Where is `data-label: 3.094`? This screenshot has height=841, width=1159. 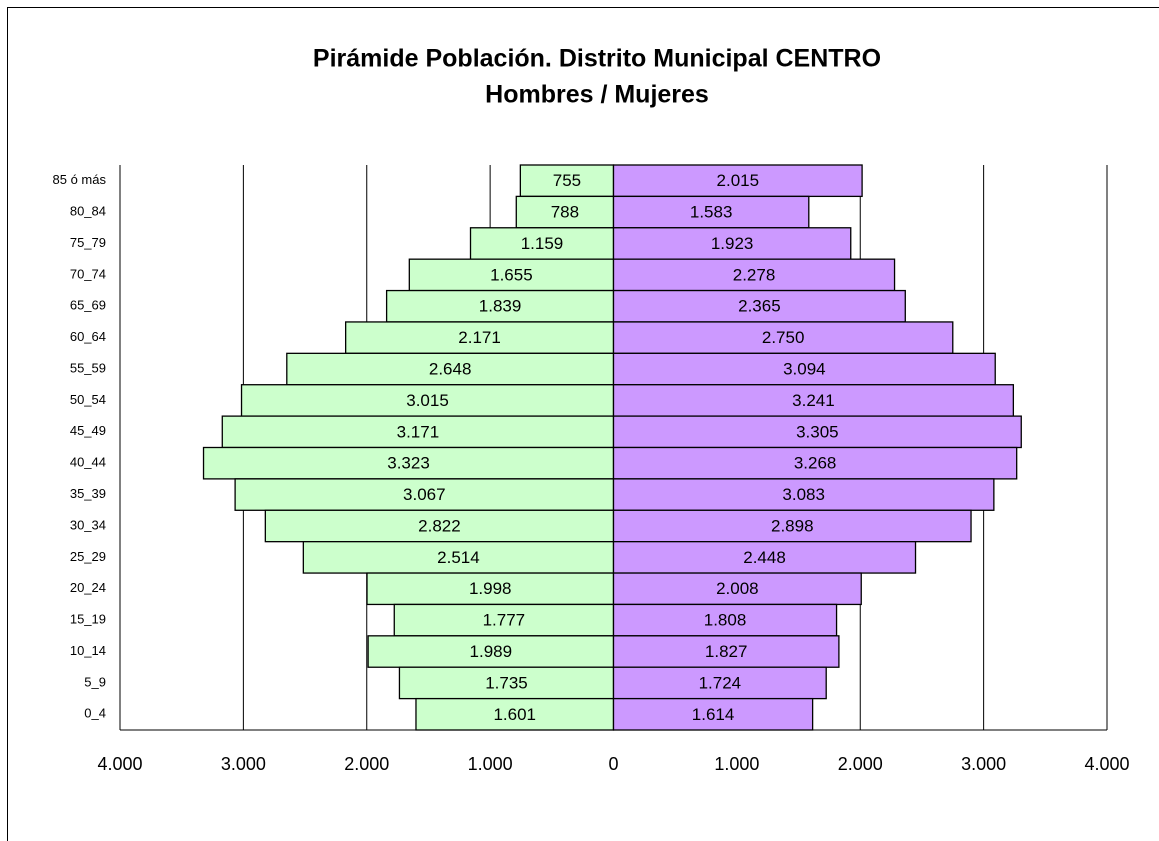 data-label: 3.094 is located at coordinates (804, 369).